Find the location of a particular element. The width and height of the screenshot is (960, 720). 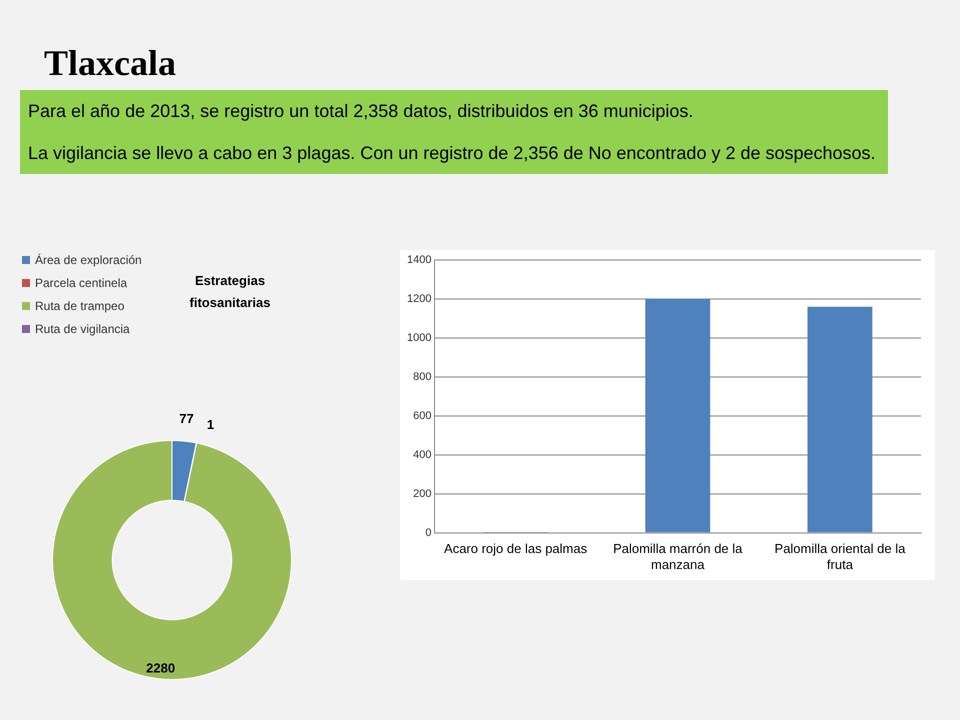

y-tick-label: 400 is located at coordinates (422, 454).